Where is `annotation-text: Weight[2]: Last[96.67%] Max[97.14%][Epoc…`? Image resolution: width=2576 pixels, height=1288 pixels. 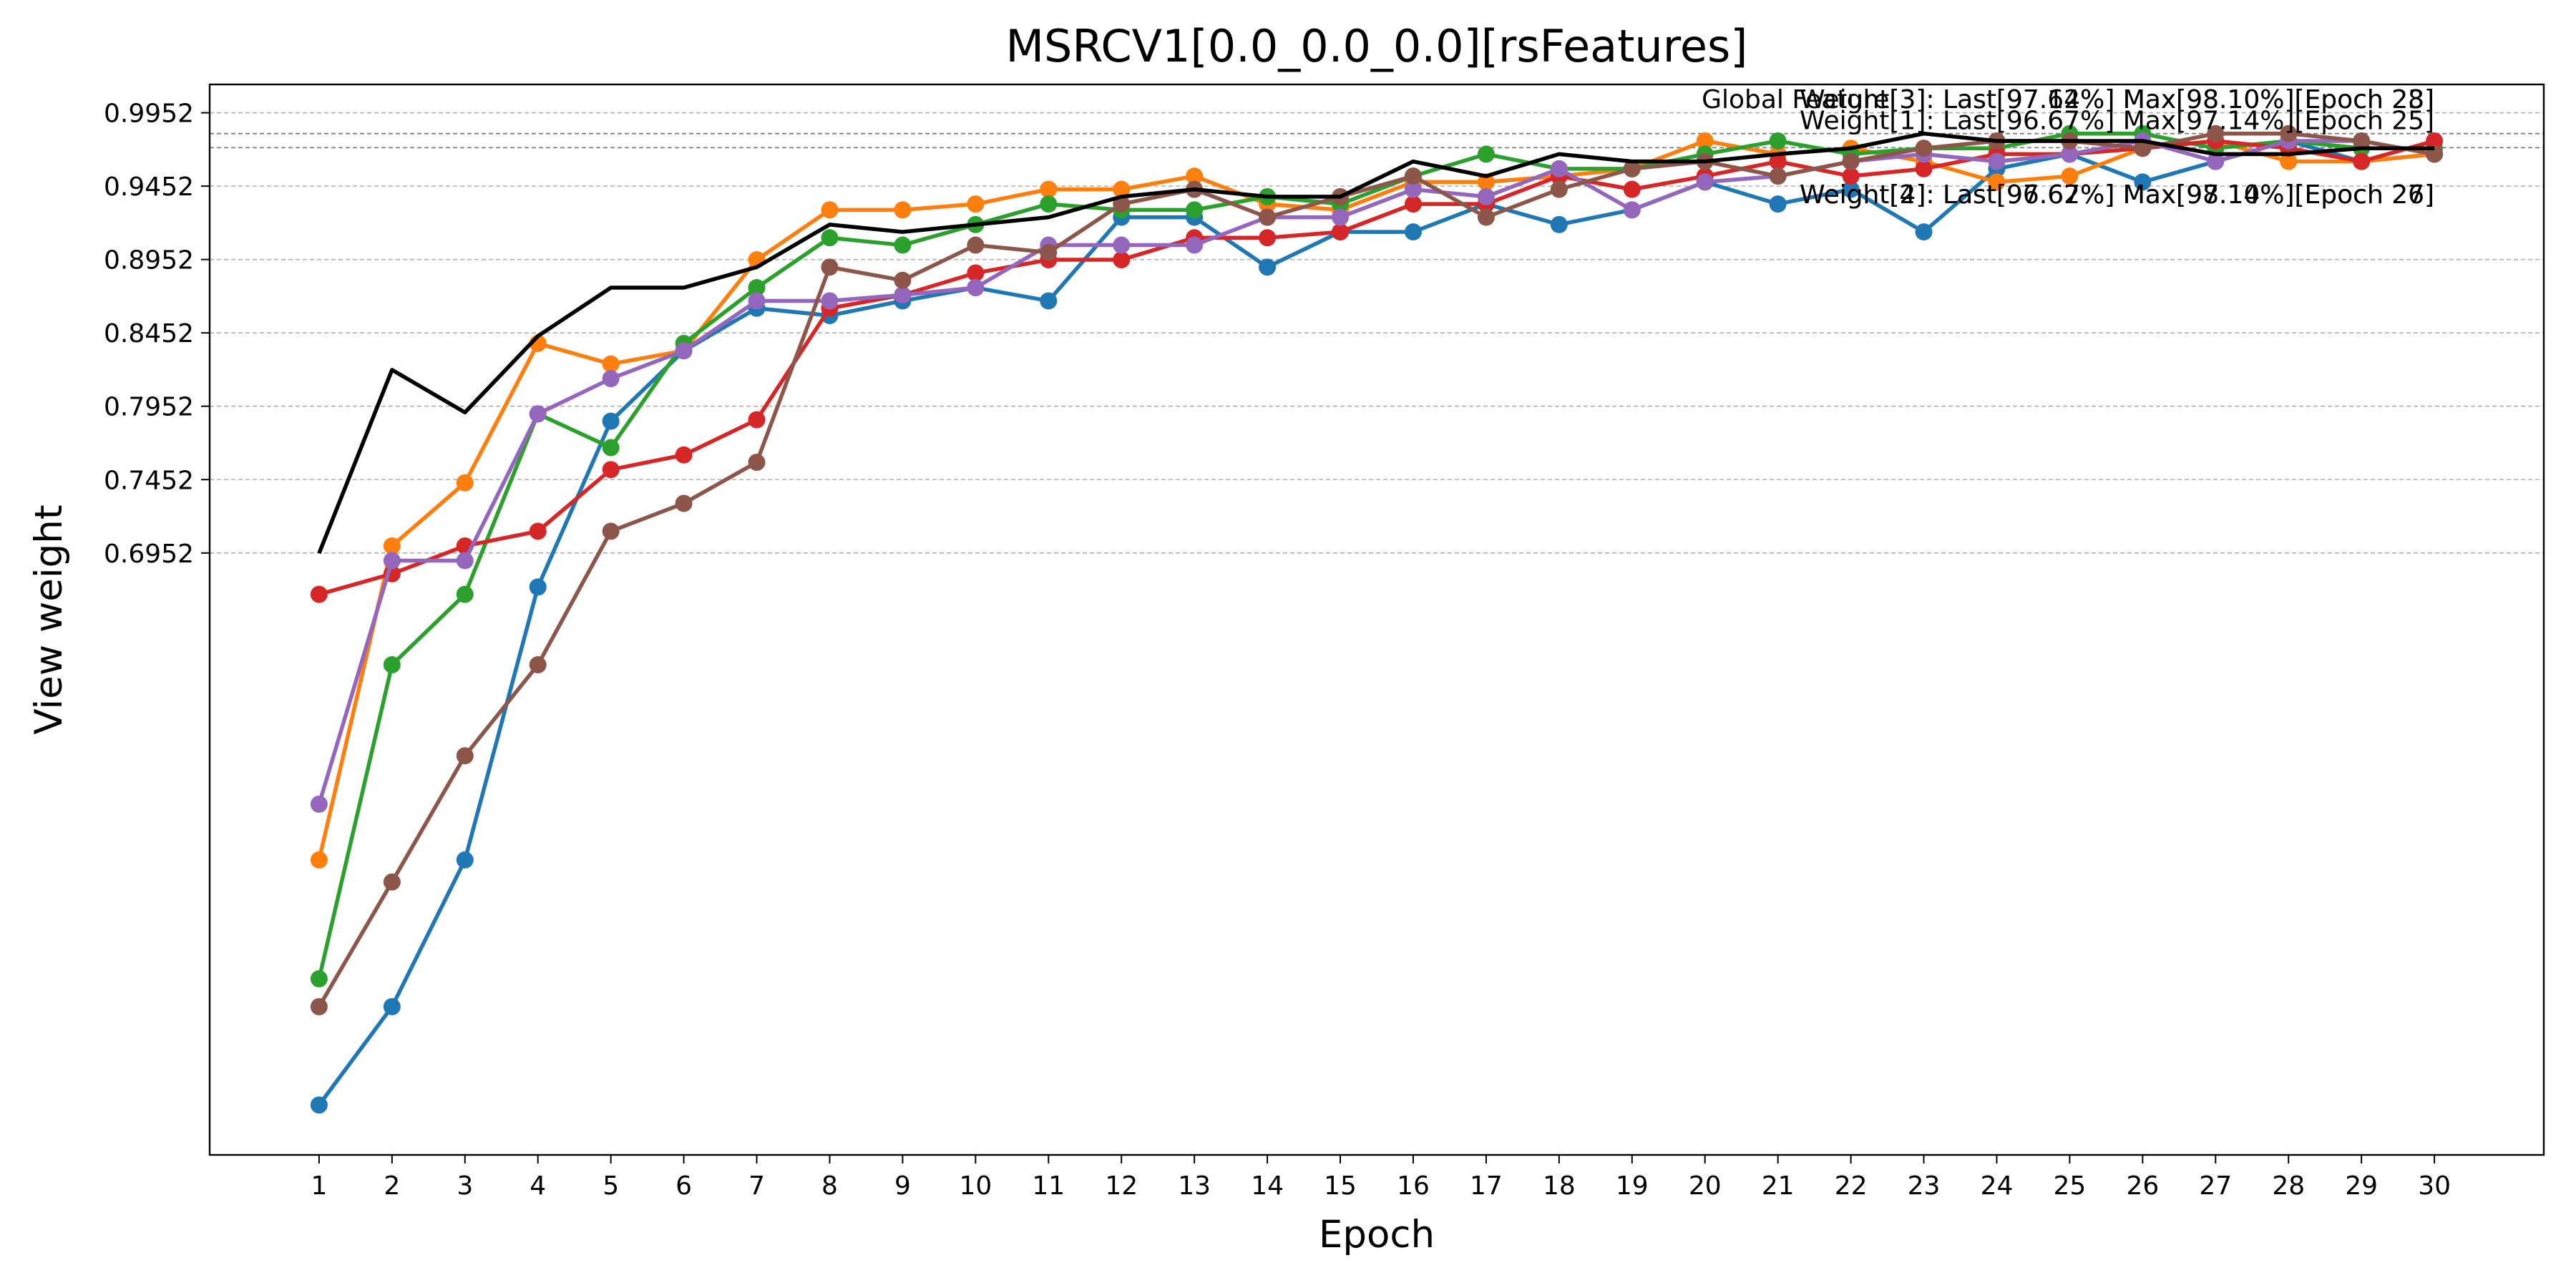
annotation-text: Weight[2]: Last[96.67%] Max[97.14%][Epoc… is located at coordinates (2117, 195).